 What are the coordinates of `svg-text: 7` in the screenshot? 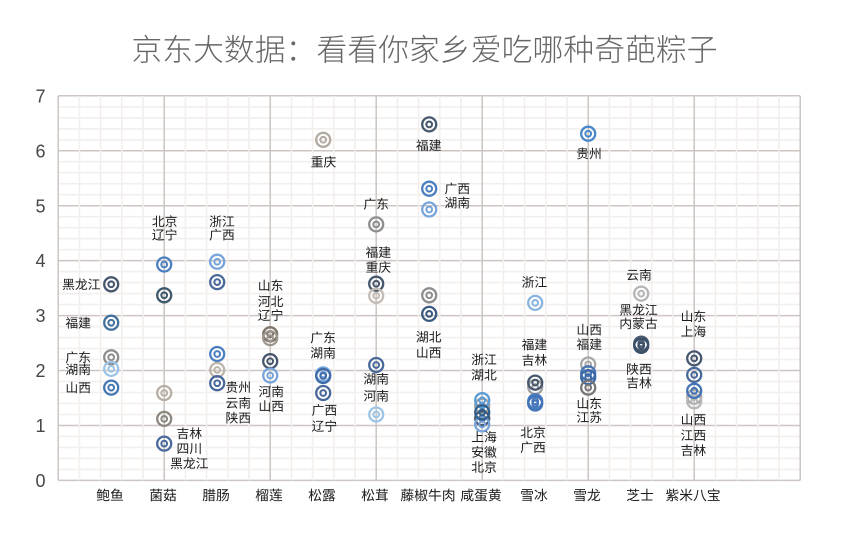 It's located at (40, 96).